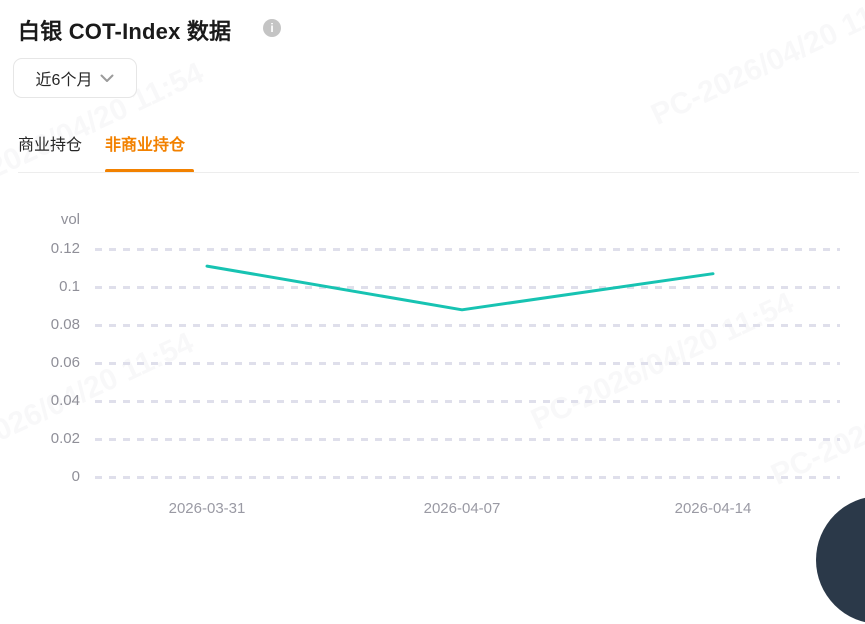 The width and height of the screenshot is (865, 624). What do you see at coordinates (438, 172) in the screenshot?
I see `tabs-divider` at bounding box center [438, 172].